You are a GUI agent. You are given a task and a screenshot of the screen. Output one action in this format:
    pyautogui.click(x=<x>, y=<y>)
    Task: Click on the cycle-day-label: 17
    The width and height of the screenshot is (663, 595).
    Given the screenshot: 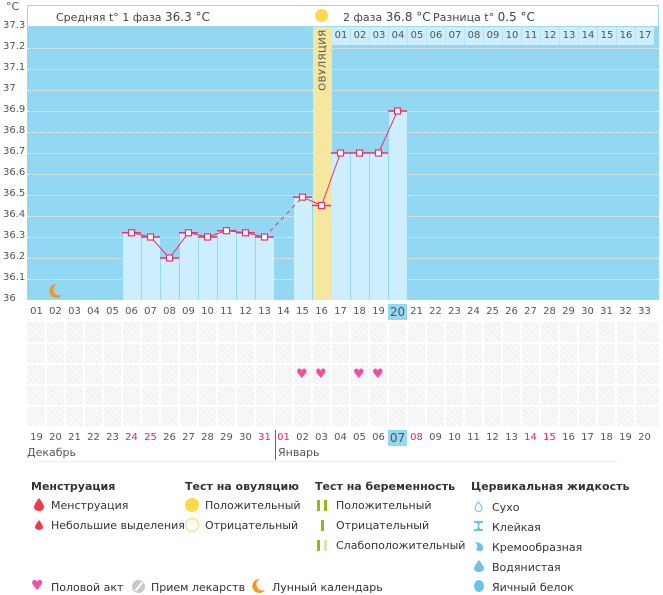 What is the action you would take?
    pyautogui.click(x=340, y=311)
    